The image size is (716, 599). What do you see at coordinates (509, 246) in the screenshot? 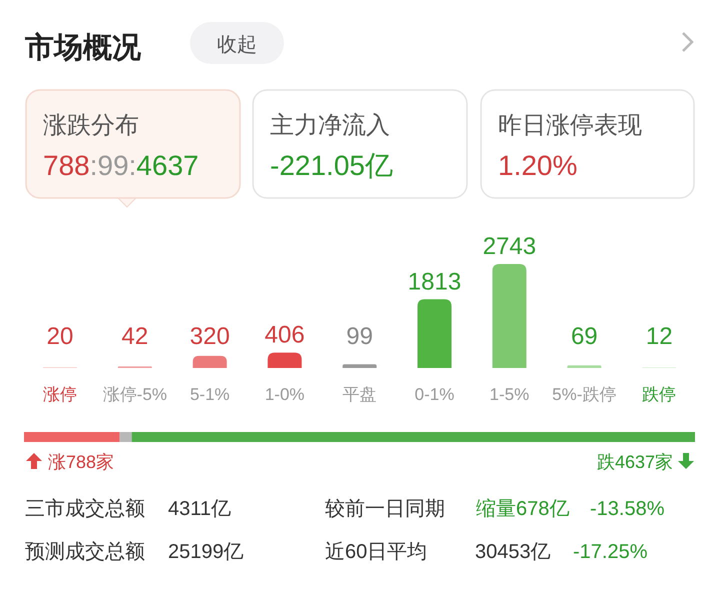
I see `data-label: 2743` at bounding box center [509, 246].